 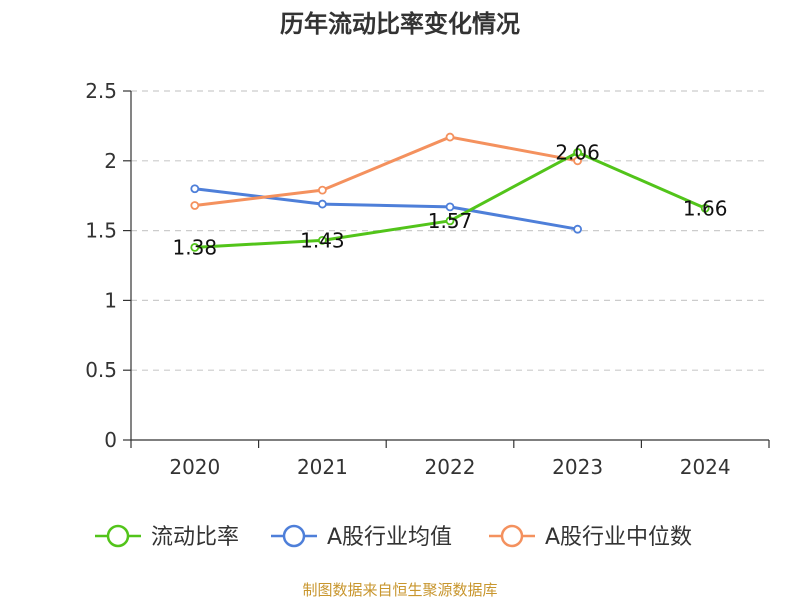 What do you see at coordinates (110, 300) in the screenshot?
I see `y-tick-label: 1` at bounding box center [110, 300].